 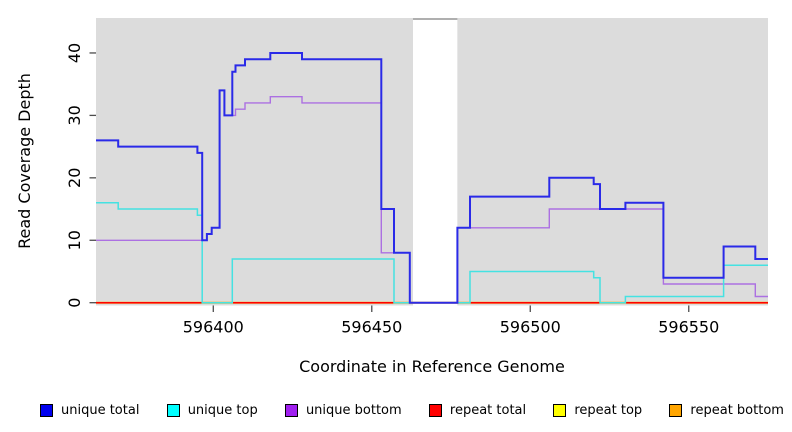 What do you see at coordinates (213, 327) in the screenshot?
I see `x-tick-label: 596400` at bounding box center [213, 327].